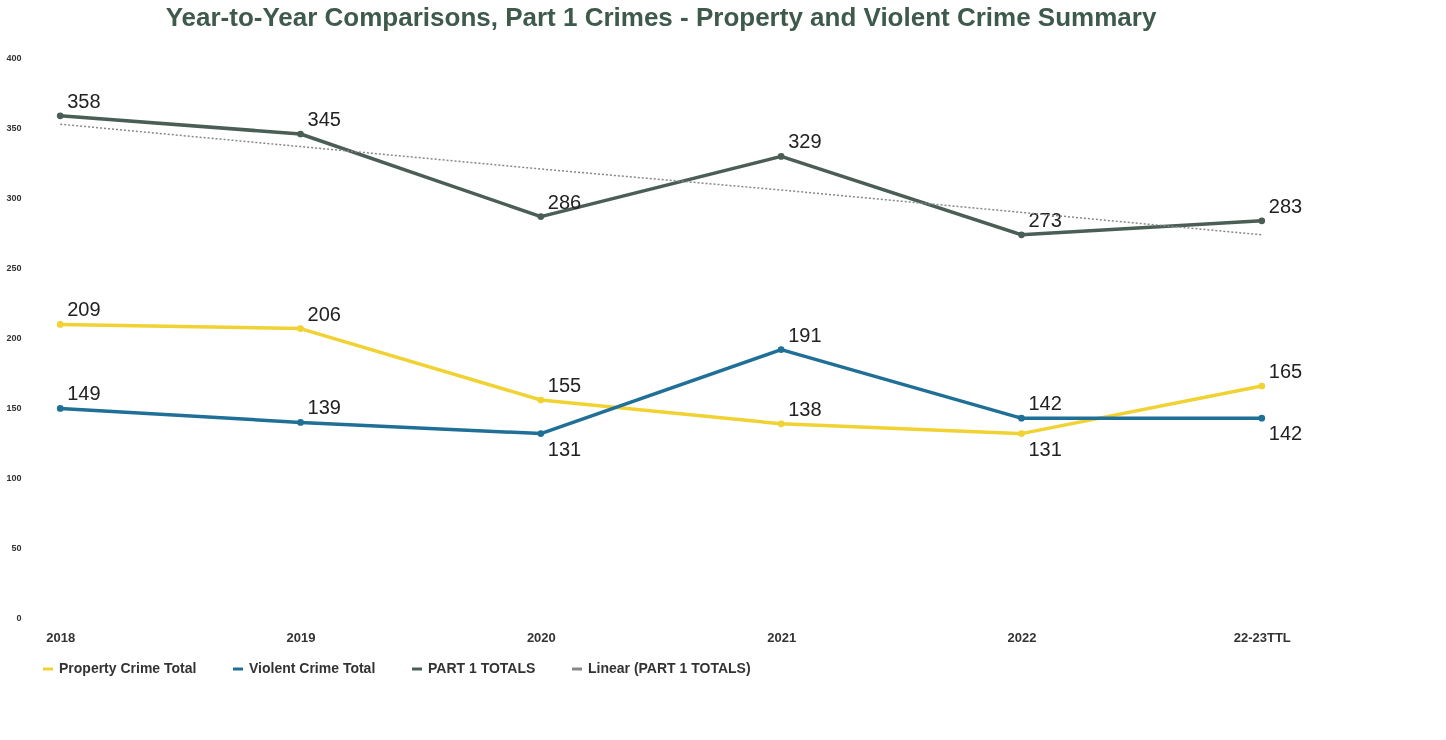  Describe the element at coordinates (14, 127) in the screenshot. I see `y-tick-label: 350` at that location.